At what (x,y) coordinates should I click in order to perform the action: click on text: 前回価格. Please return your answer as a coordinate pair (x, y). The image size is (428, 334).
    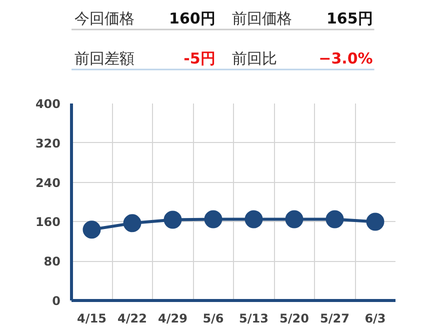
    Looking at the image, I should click on (262, 19).